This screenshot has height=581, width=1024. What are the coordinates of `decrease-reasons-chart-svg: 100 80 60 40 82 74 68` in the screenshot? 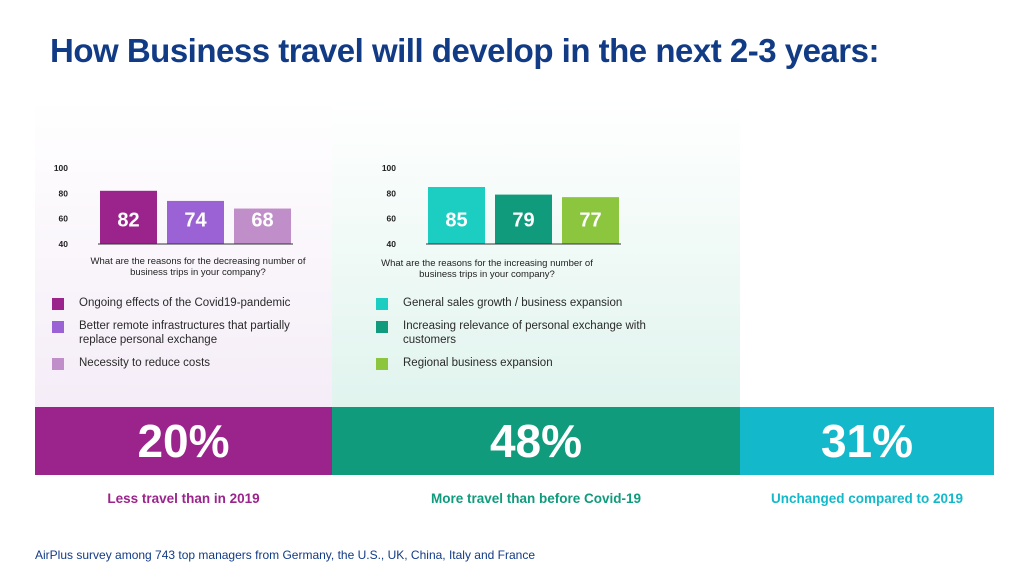 It's located at (173, 206).